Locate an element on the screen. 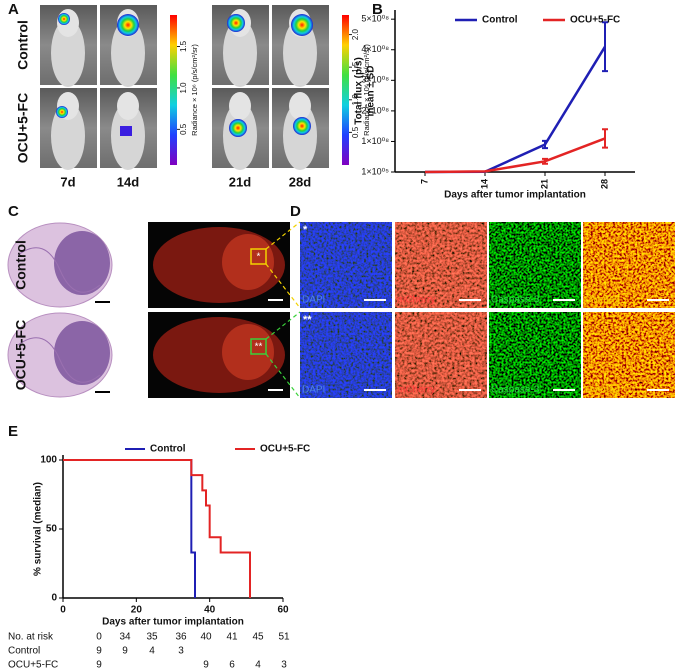 Image resolution: width=680 pixels, height=672 pixels. fluorescent-tumor is located at coordinates (248, 262).